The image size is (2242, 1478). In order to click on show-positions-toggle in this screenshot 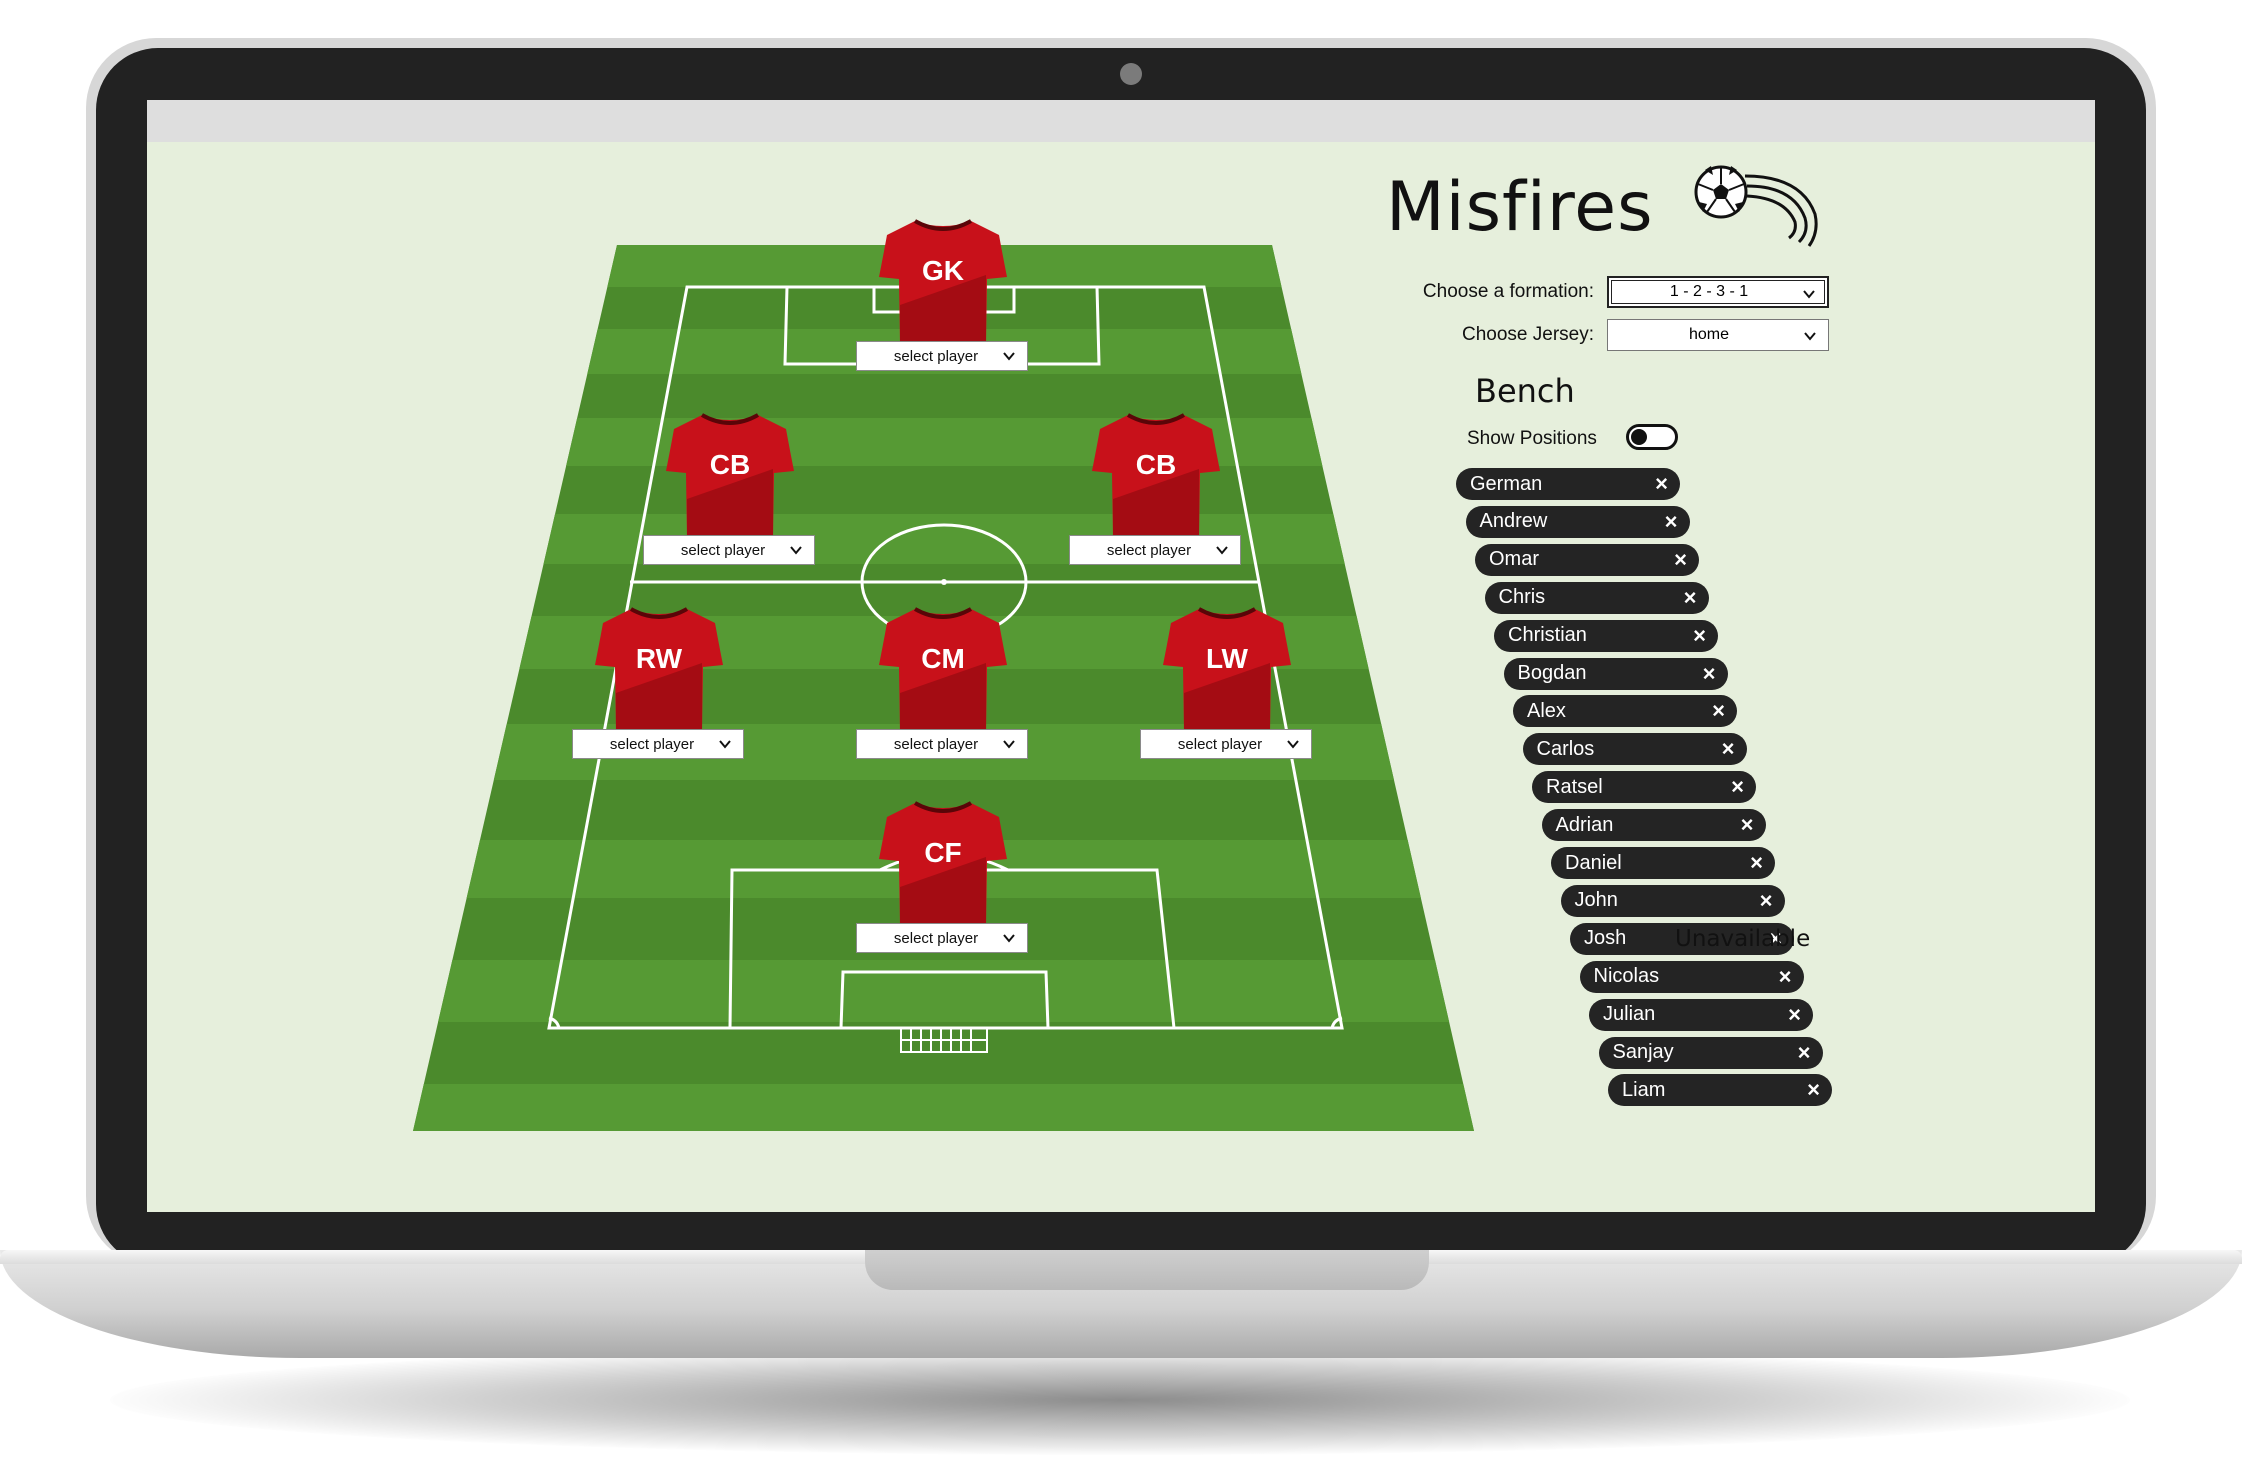, I will do `click(1652, 437)`.